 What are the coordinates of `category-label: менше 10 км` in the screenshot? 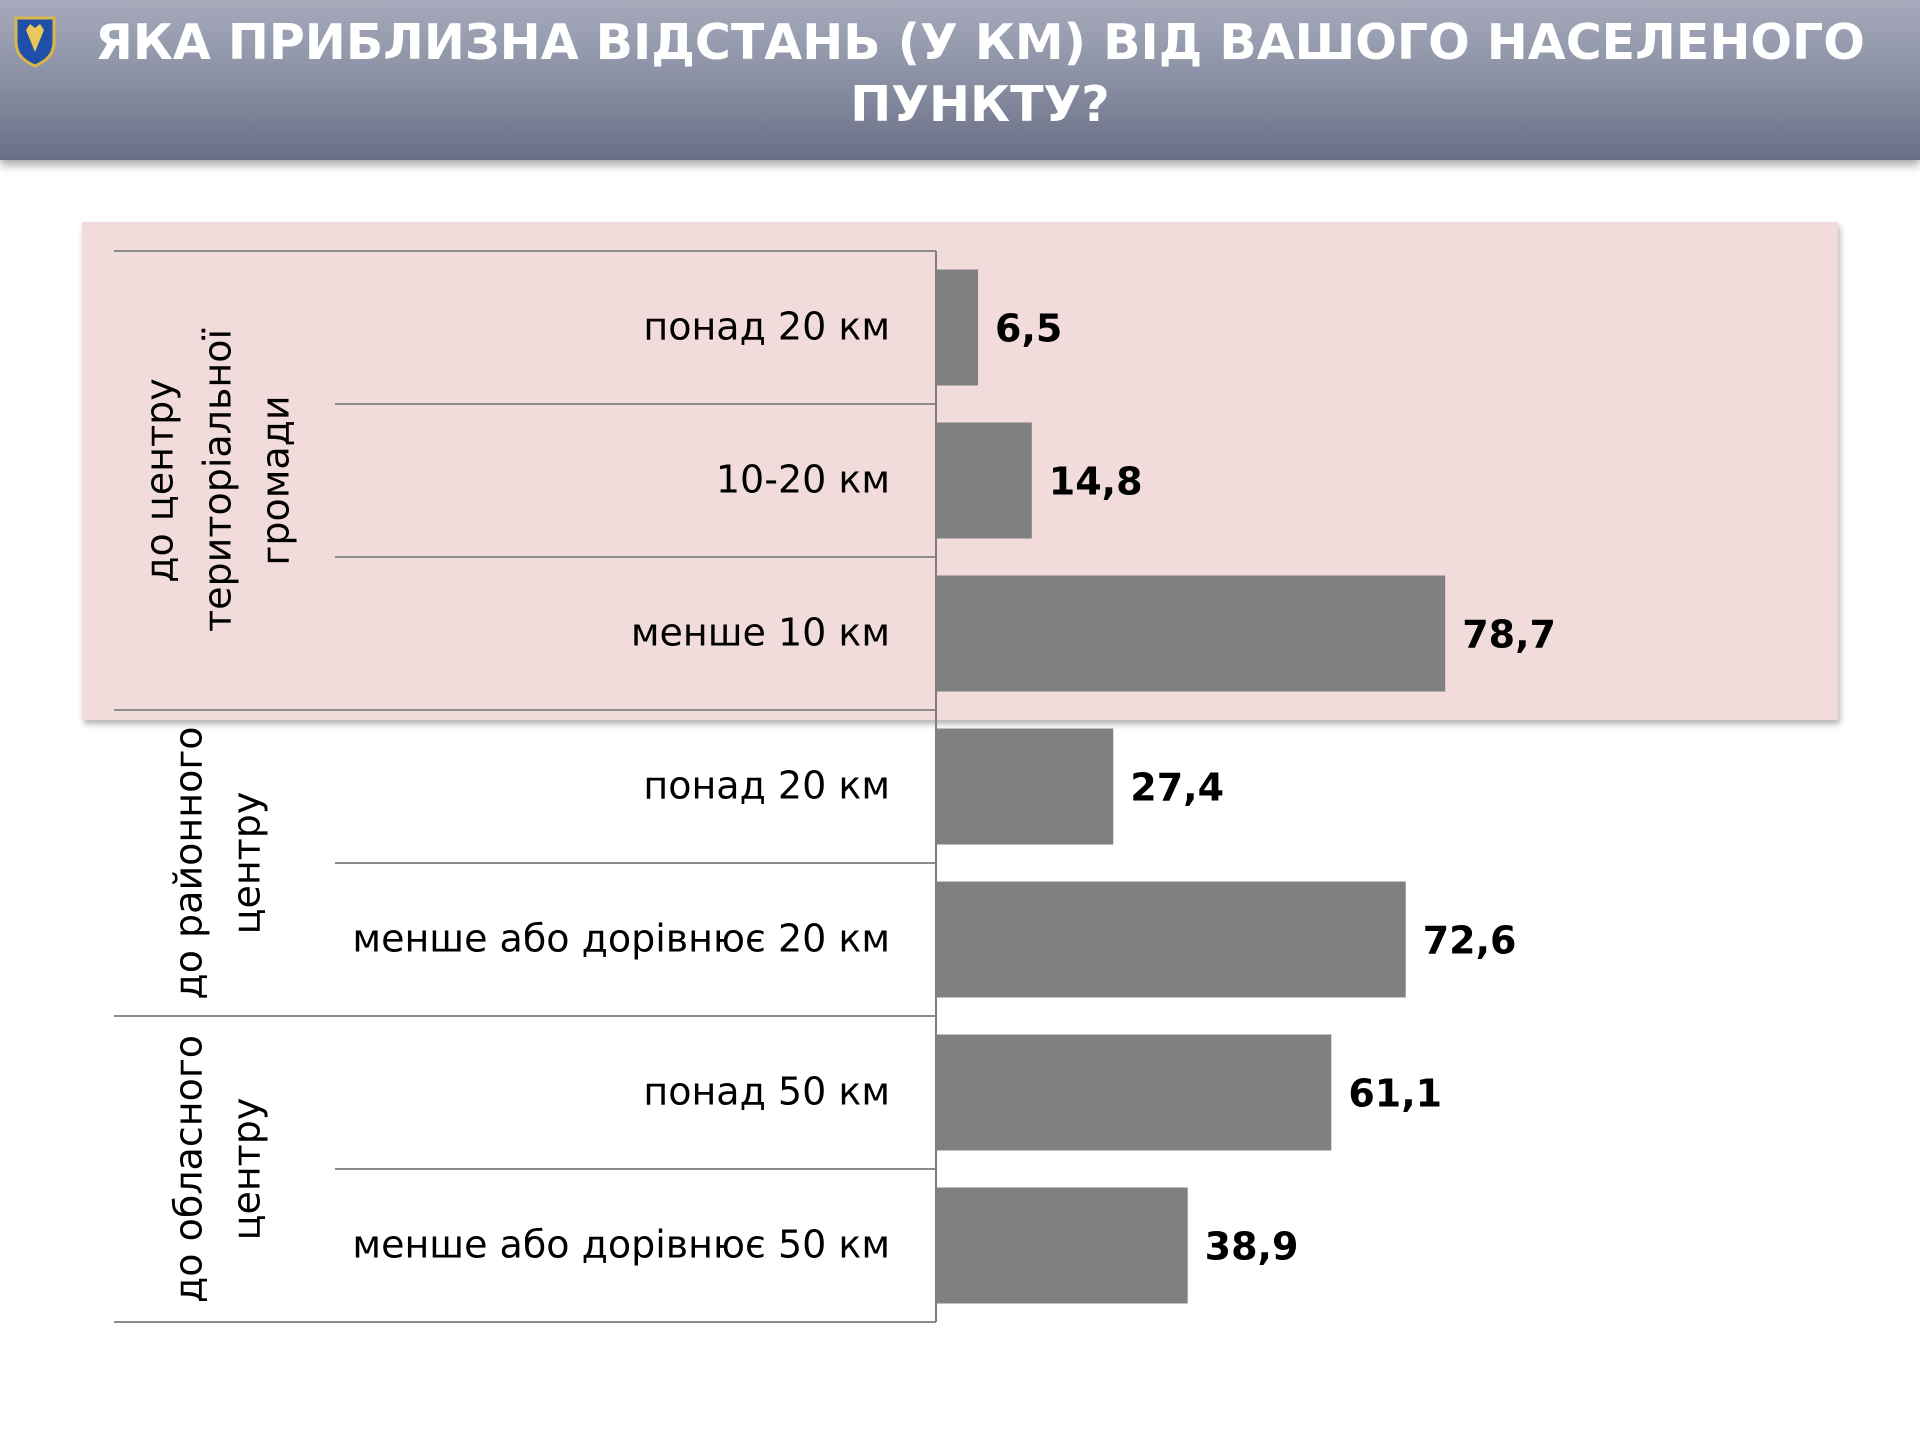 It's located at (760, 633).